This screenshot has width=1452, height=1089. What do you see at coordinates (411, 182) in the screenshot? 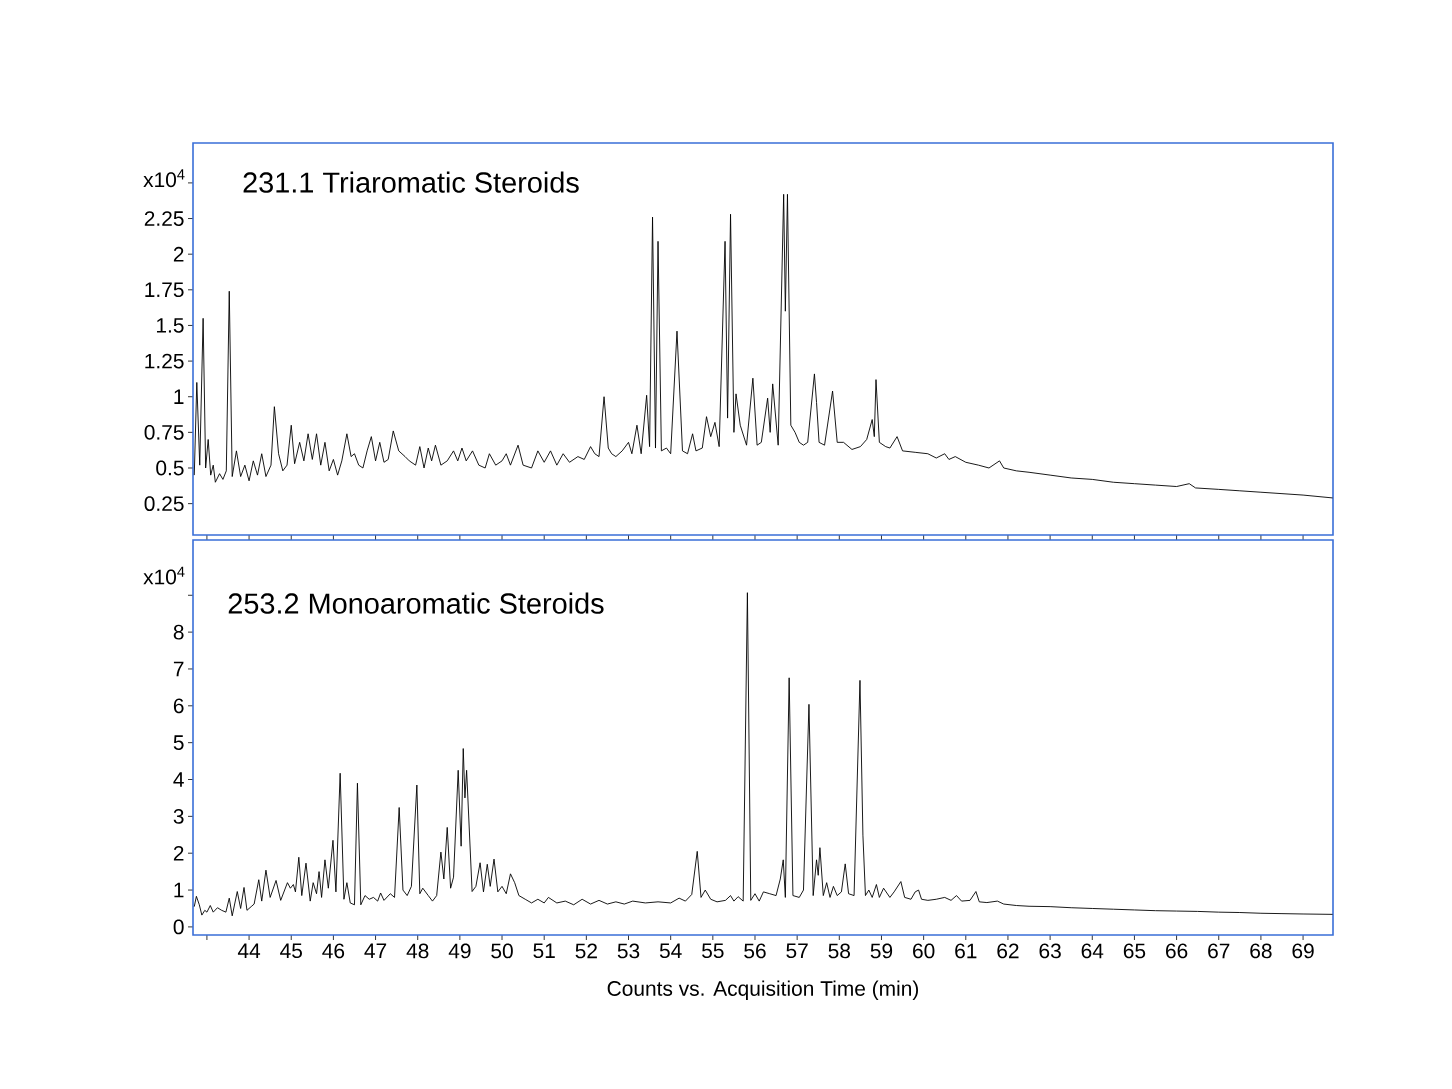
I see `text: 231.1 Triaromatic Steroids` at bounding box center [411, 182].